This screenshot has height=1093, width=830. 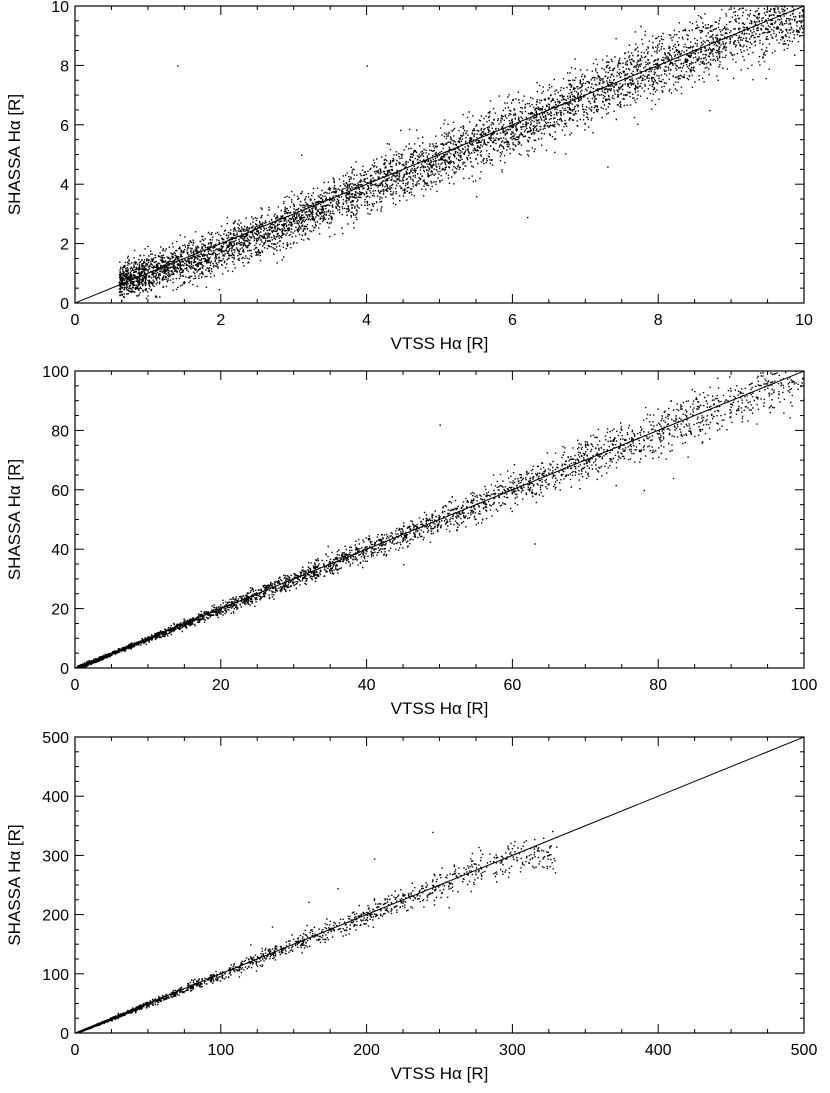 I want to click on x-tick-label: 2, so click(x=220, y=320).